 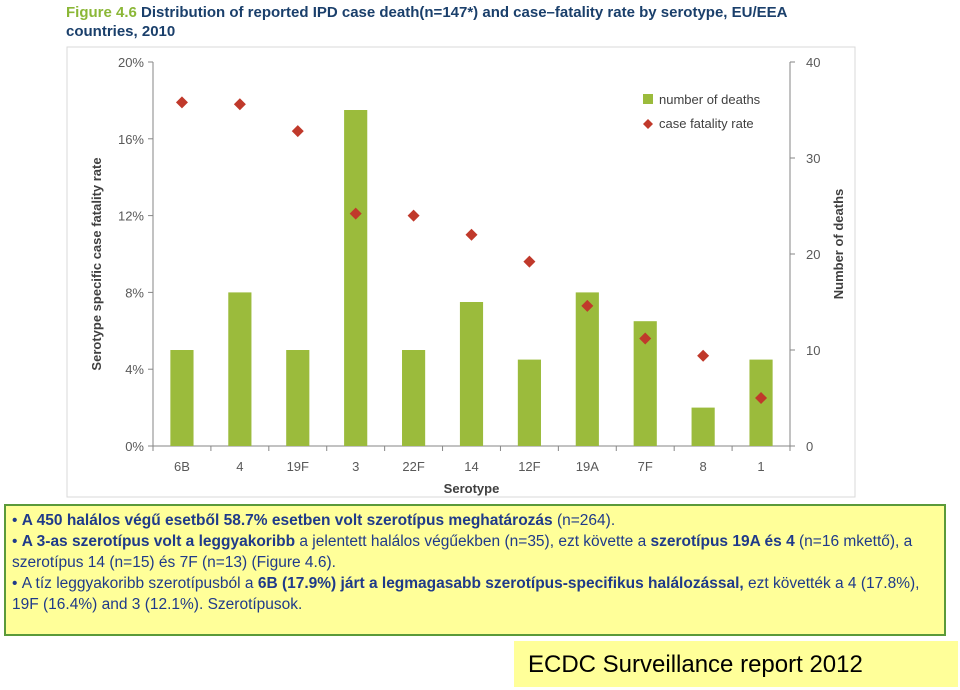 I want to click on legend-deaths-label: number of deaths, so click(x=710, y=99).